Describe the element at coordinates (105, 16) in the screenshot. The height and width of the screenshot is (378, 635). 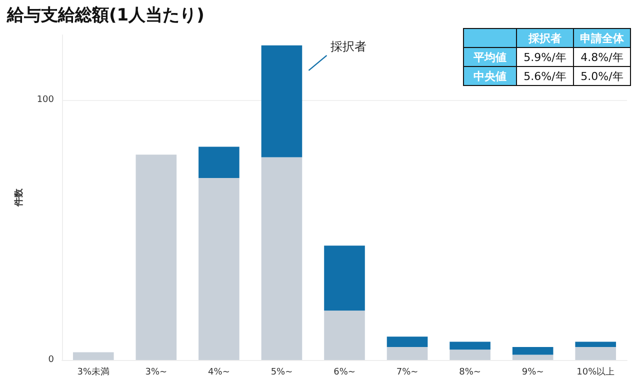
I see `chart-title: 給与支給総額(1人当たり)` at that location.